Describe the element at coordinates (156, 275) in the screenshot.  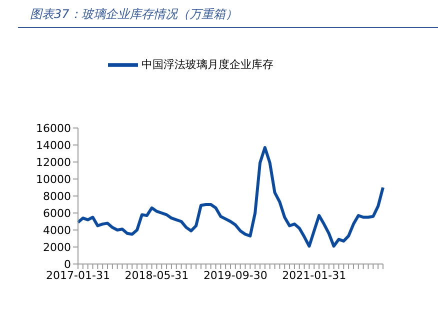
I see `x-tick-label: 2018-05-31` at that location.